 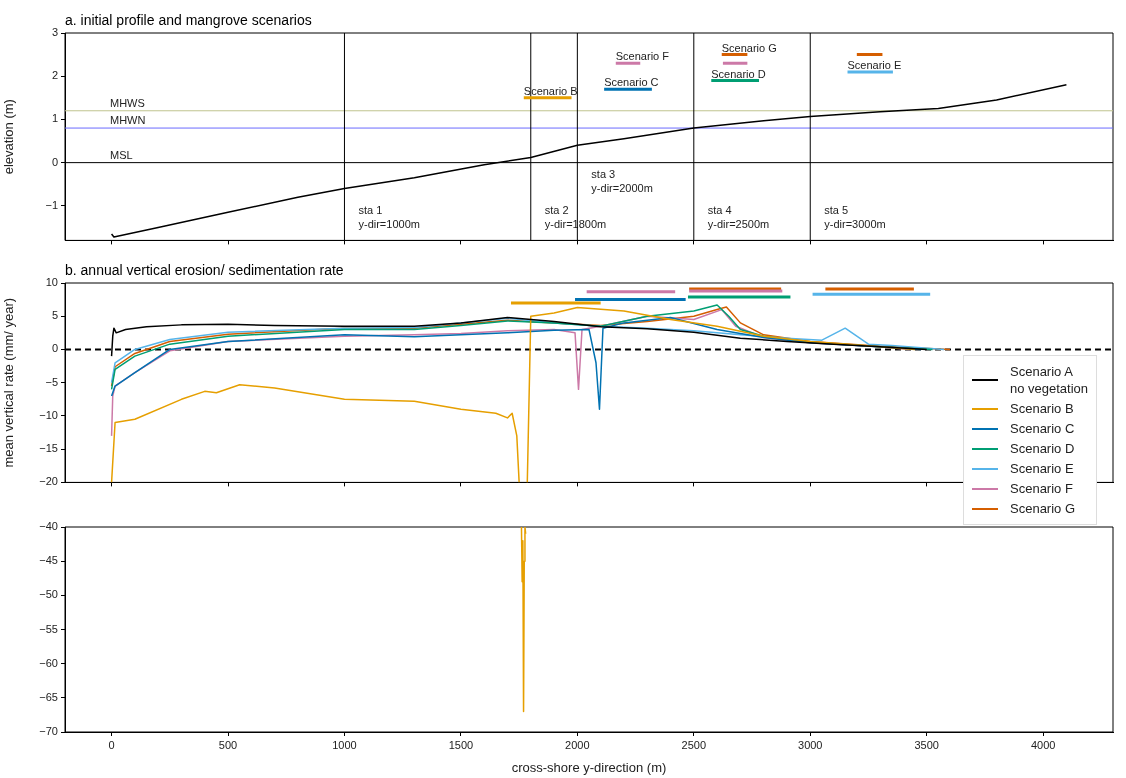 What do you see at coordinates (111, 744) in the screenshot?
I see `x-tick-label: 0` at bounding box center [111, 744].